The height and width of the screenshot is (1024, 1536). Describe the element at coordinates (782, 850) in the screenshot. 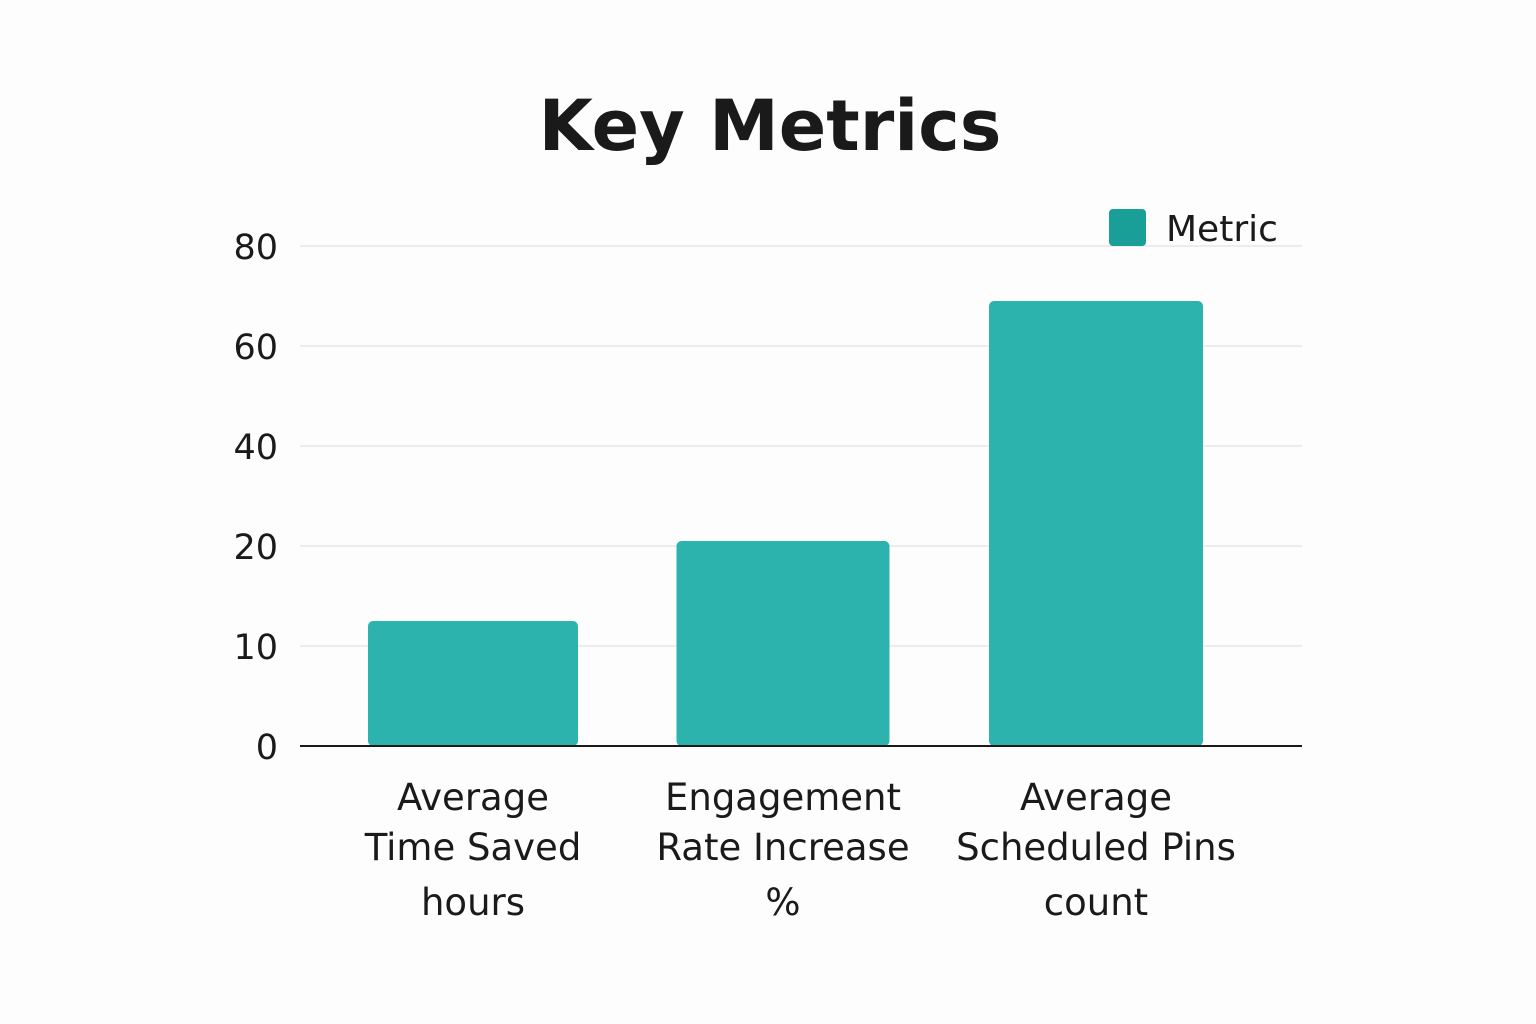

I see `x-tick-label: Engagement Rate Increase%` at that location.